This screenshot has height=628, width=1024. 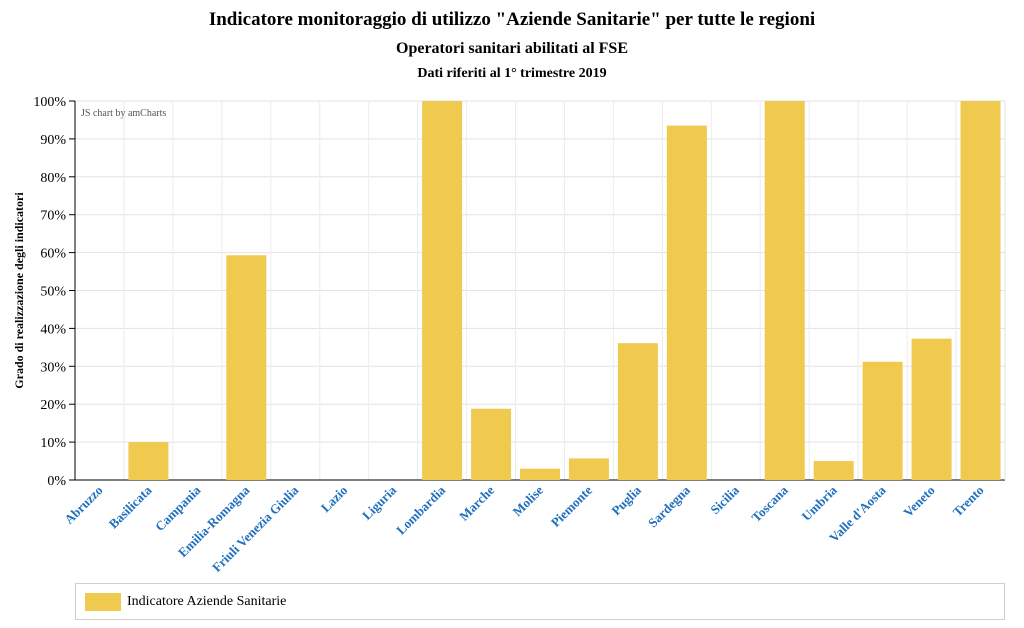 I want to click on x-category-label: Puglia, so click(x=626, y=500).